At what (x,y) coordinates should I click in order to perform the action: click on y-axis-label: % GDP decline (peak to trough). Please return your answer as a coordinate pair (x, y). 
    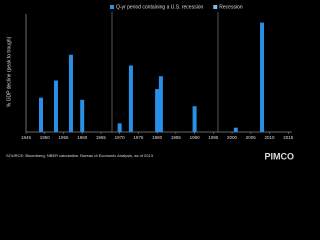
    Looking at the image, I should click on (9, 71).